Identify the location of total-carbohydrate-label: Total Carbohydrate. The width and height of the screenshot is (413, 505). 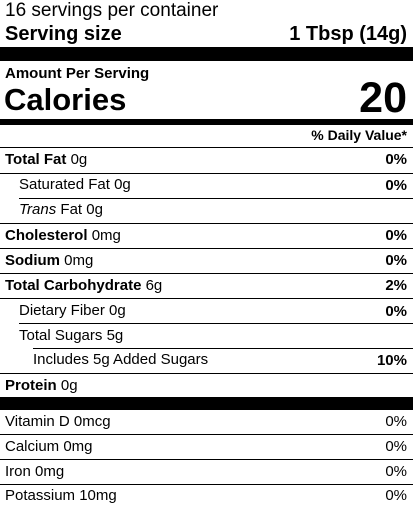
(73, 285).